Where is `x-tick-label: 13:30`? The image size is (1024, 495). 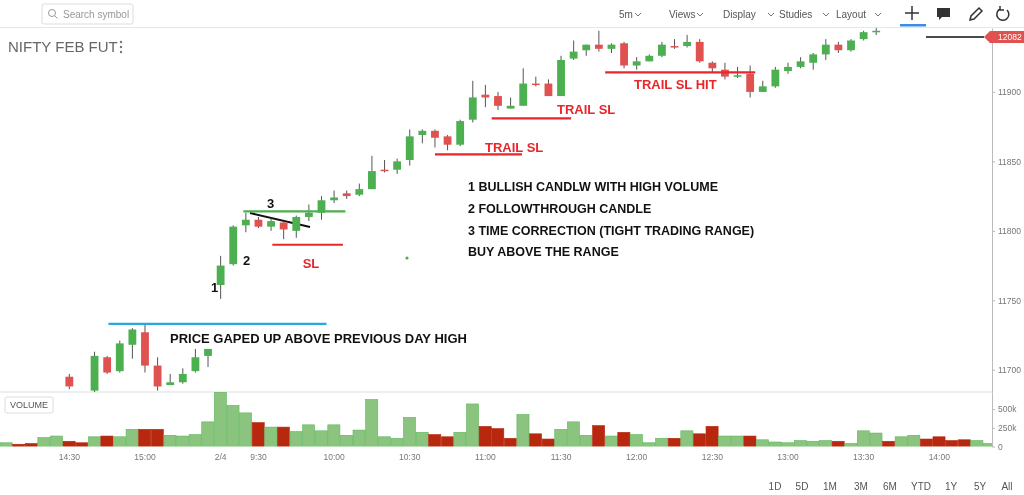
x-tick-label: 13:30 is located at coordinates (863, 456).